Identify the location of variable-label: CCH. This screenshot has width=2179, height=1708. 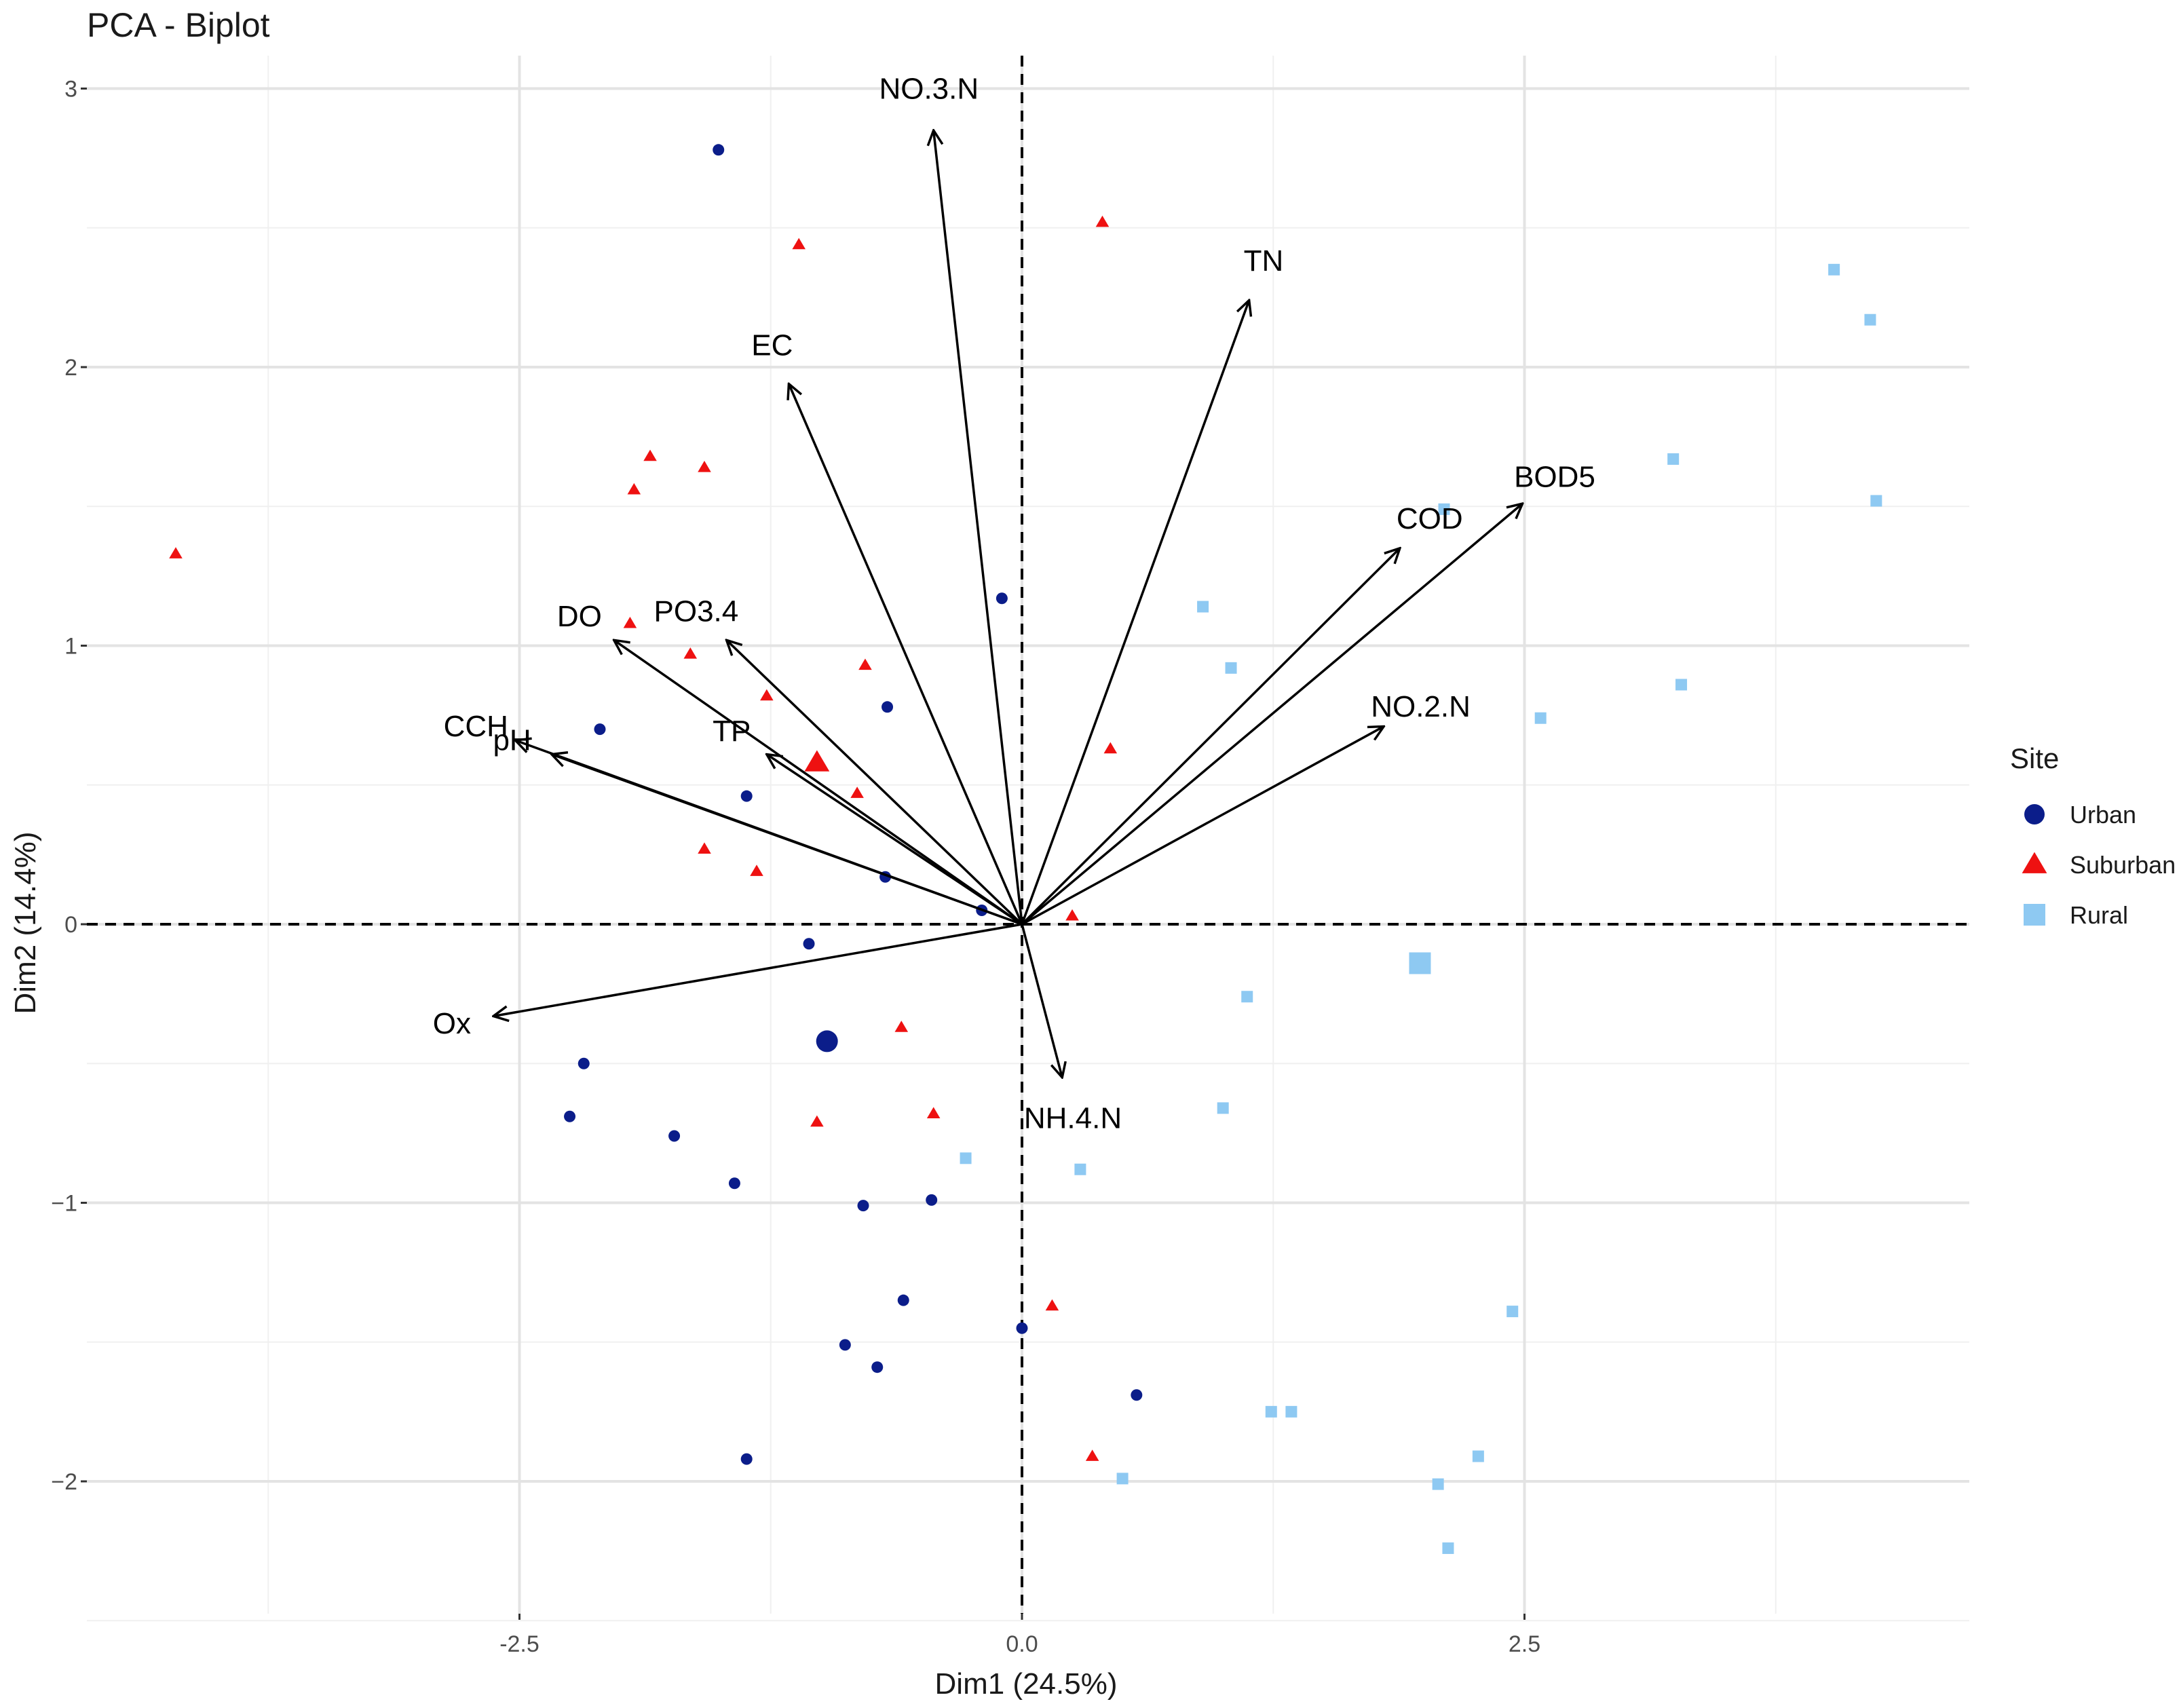
(476, 726).